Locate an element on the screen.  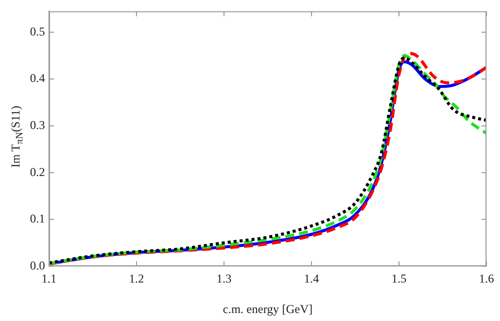
y-tick-label: 0.5 is located at coordinates (37, 31).